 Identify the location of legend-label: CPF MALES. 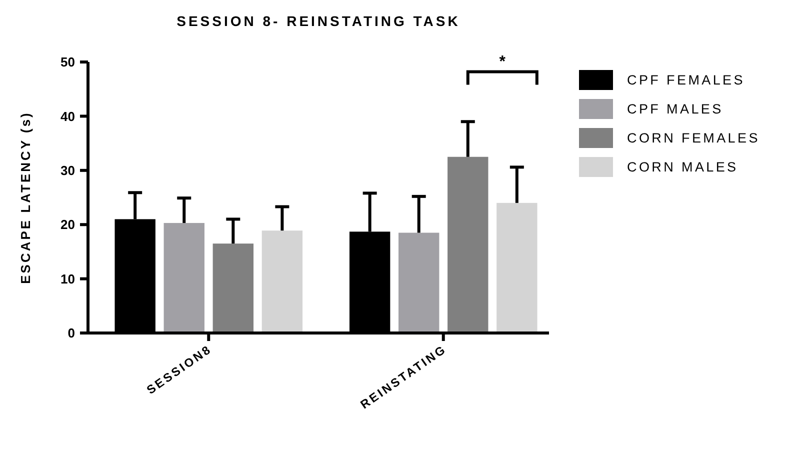
(675, 109).